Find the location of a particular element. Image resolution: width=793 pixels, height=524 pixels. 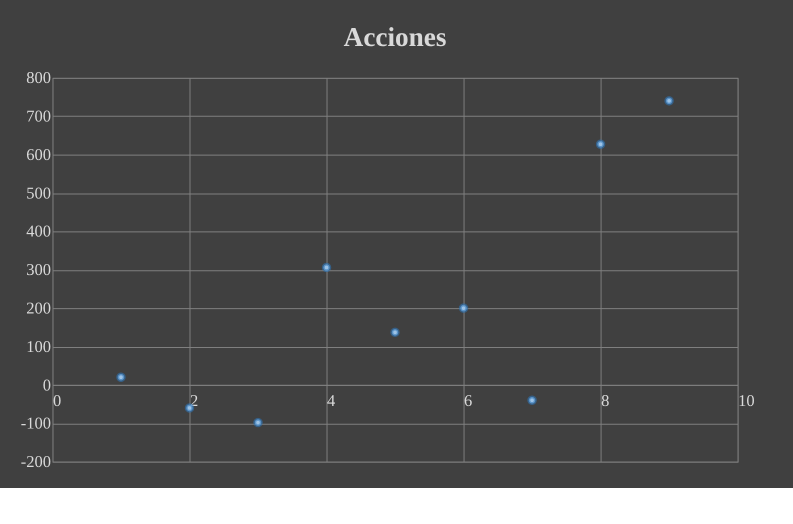

x-tick-label: 4 is located at coordinates (331, 400).